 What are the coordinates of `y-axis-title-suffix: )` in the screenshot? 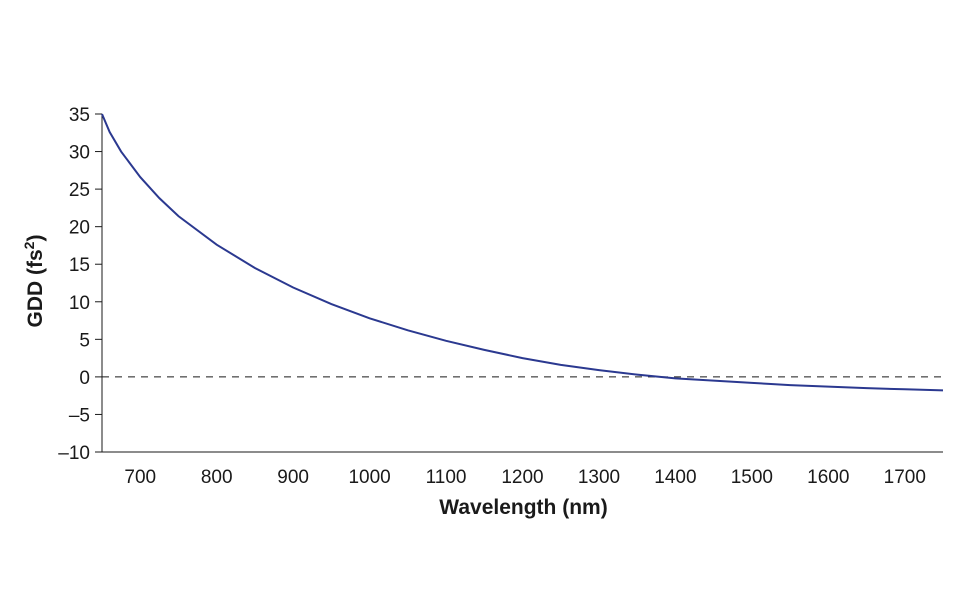 It's located at (35, 238).